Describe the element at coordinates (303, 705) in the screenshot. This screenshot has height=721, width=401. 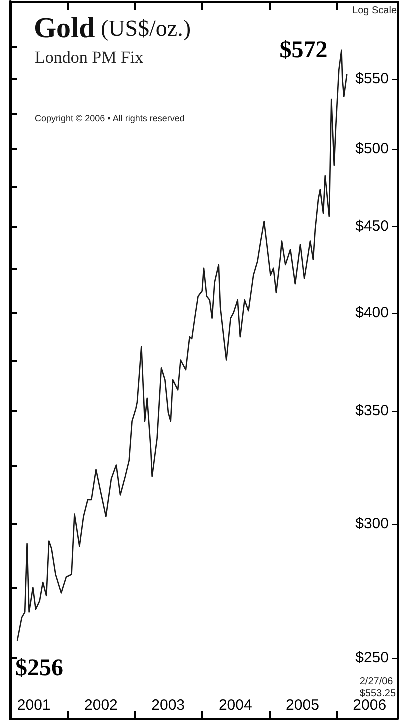
I see `x-tick-label: 2005` at that location.